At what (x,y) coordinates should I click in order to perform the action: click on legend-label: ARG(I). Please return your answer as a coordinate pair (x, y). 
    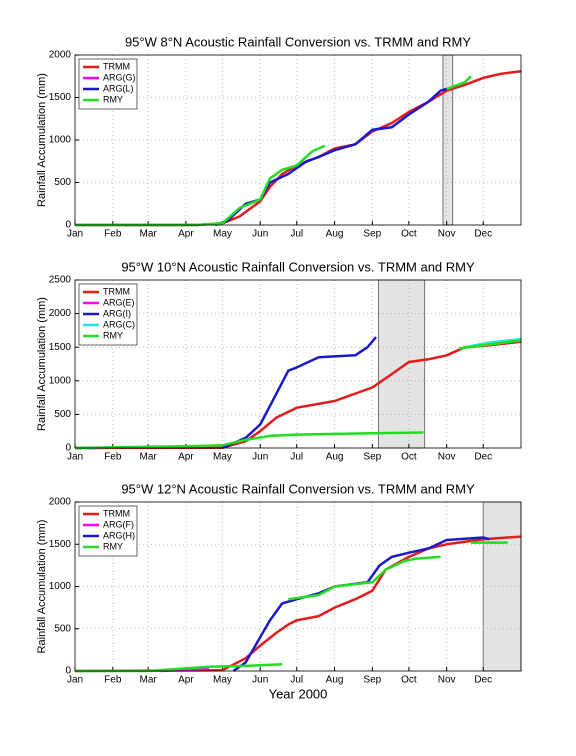
    Looking at the image, I should click on (117, 313).